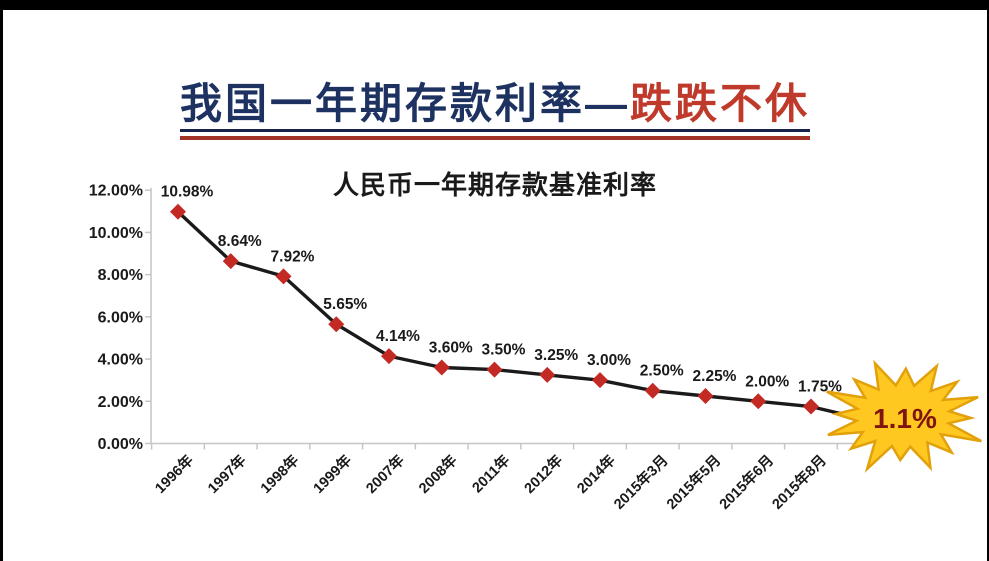 Image resolution: width=989 pixels, height=561 pixels. I want to click on data-point-label: 3.00%, so click(609, 360).